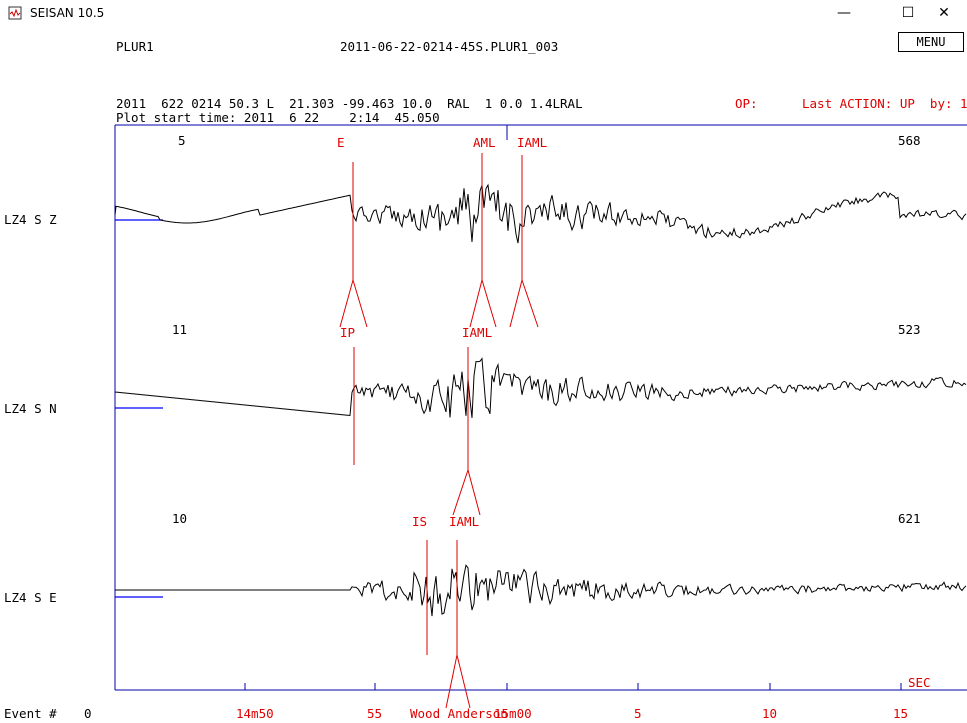 This screenshot has height=723, width=967. I want to click on pick-label-iaml-n: IAML, so click(477, 332).